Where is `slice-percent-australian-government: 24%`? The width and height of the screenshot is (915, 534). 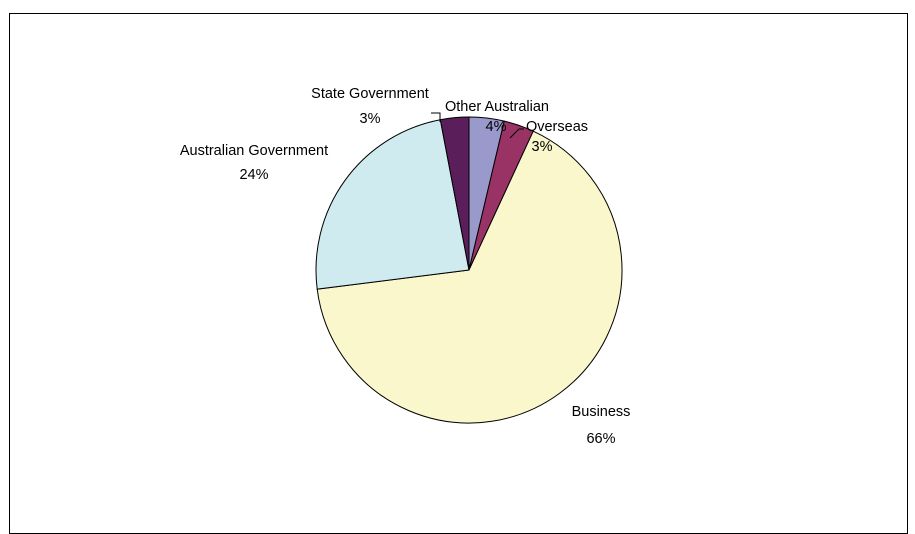 slice-percent-australian-government: 24% is located at coordinates (253, 175).